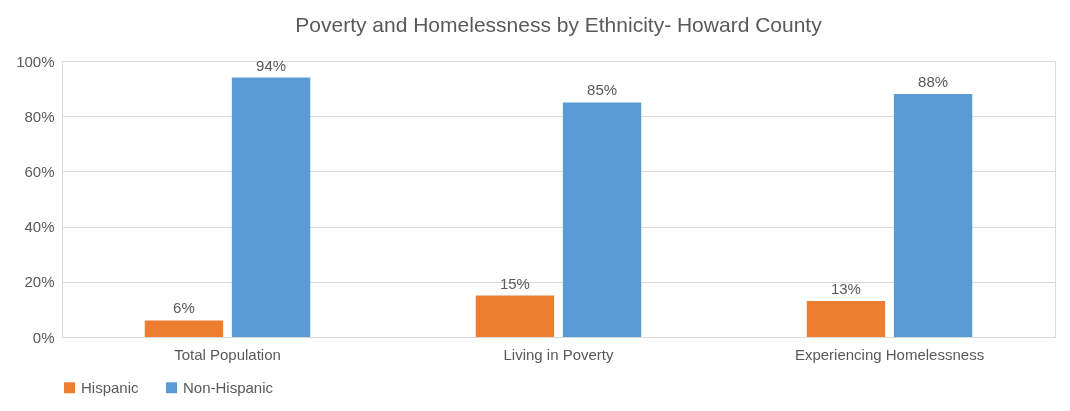  Describe the element at coordinates (39, 282) in the screenshot. I see `y-tick-label: 20%` at that location.